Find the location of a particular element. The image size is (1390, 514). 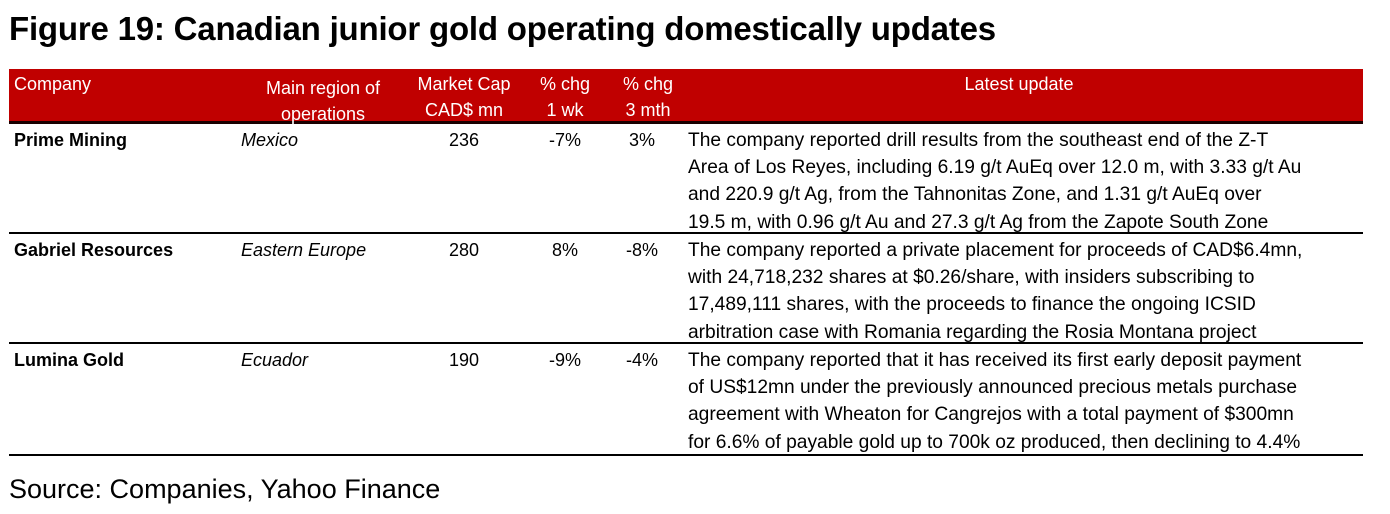

header-mth-line2: 3 mth is located at coordinates (648, 110).